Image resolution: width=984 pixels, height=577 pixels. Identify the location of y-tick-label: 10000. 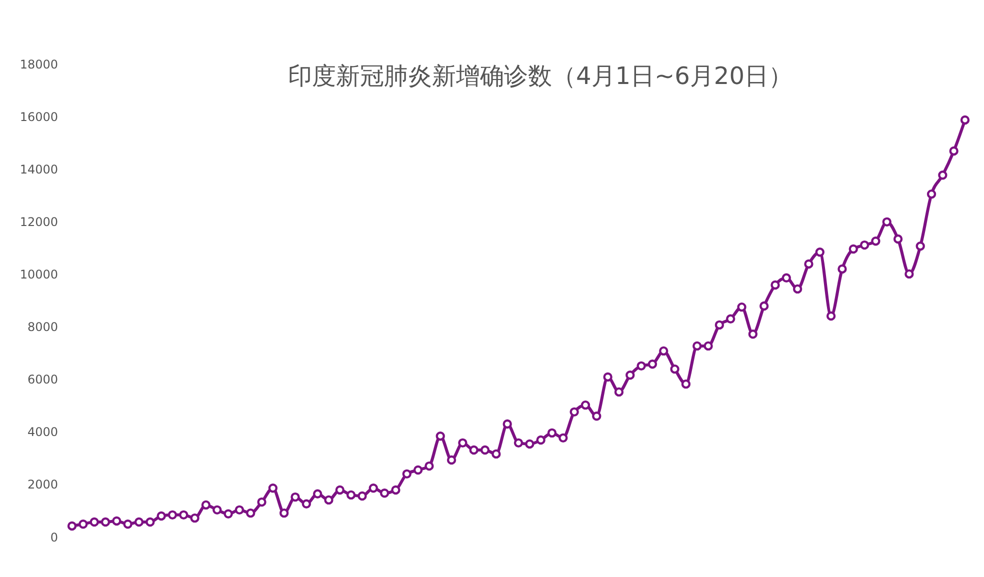
(39, 274).